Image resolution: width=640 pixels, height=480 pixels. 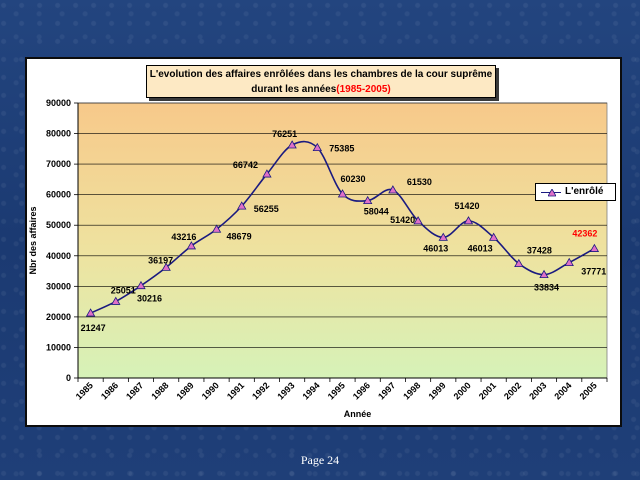 I want to click on y-tick-label: 0, so click(x=68, y=378).